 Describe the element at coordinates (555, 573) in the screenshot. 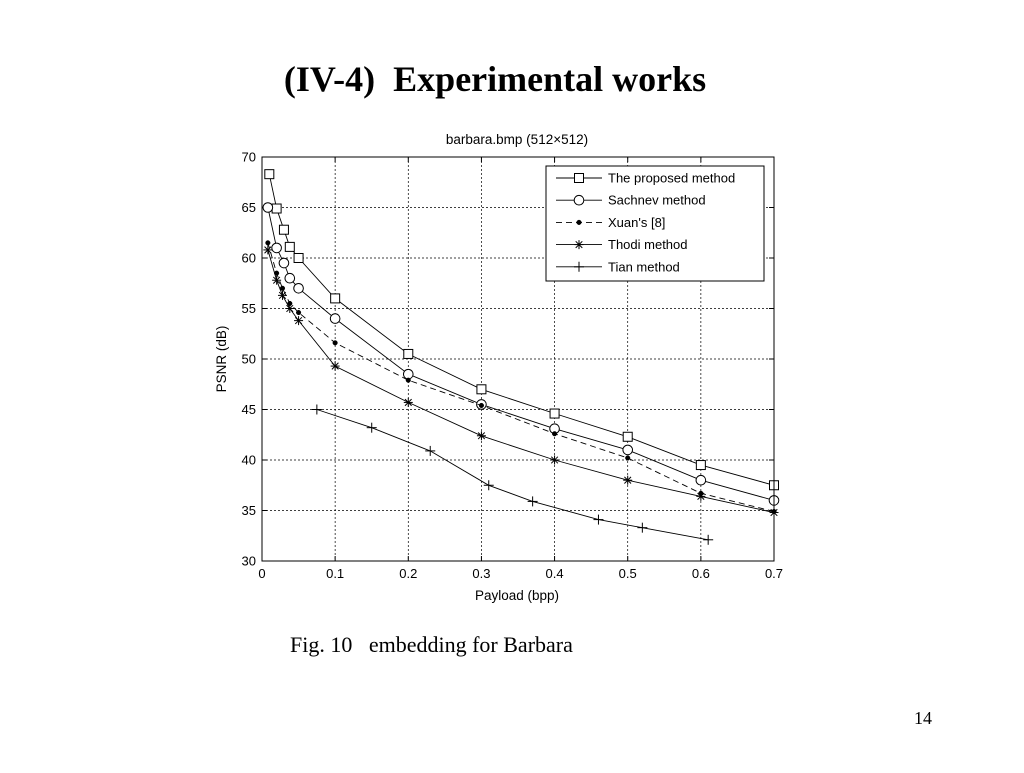

I see `x-tick-label: 0.4` at that location.